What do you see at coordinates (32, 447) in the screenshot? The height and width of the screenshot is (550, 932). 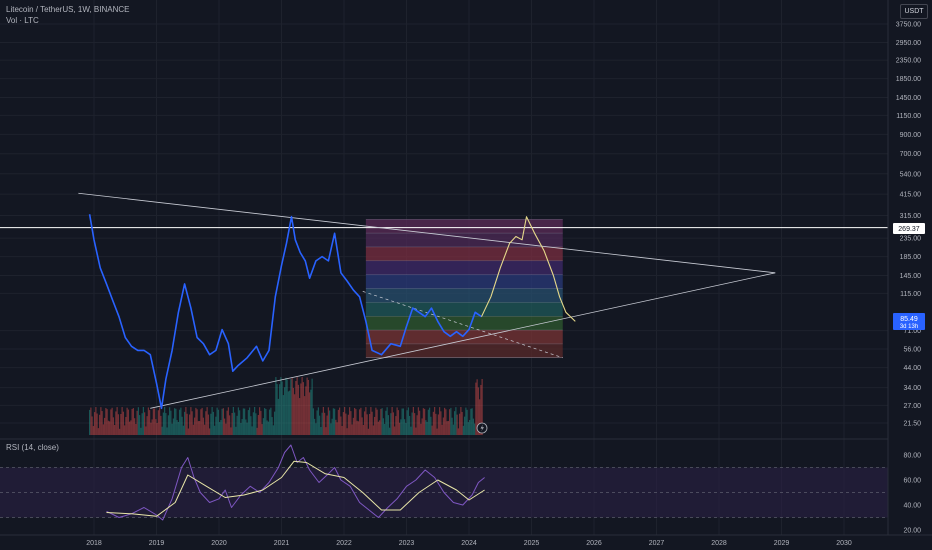 I see `rsi-legend: RSI (14, close)` at bounding box center [32, 447].